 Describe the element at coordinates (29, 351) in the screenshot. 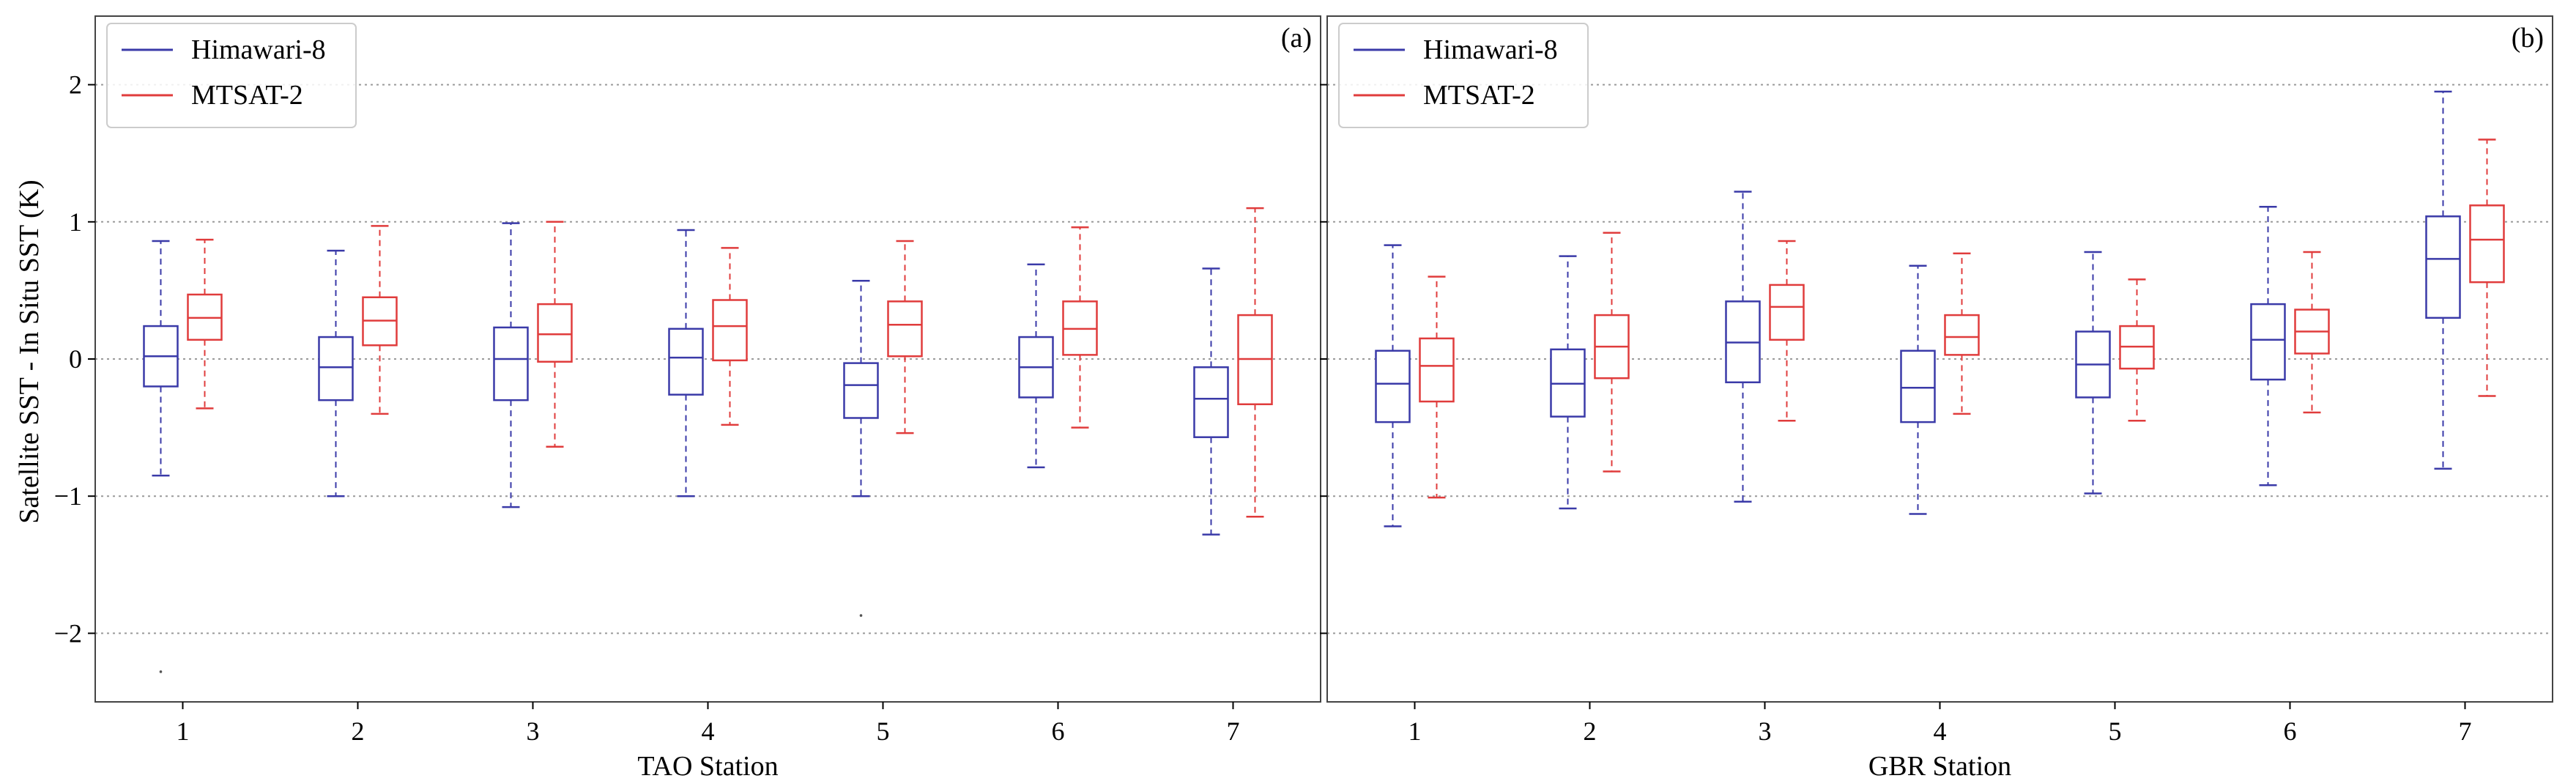

I see `y-axis-label: Satellite SST - In Situ SST (K)` at that location.